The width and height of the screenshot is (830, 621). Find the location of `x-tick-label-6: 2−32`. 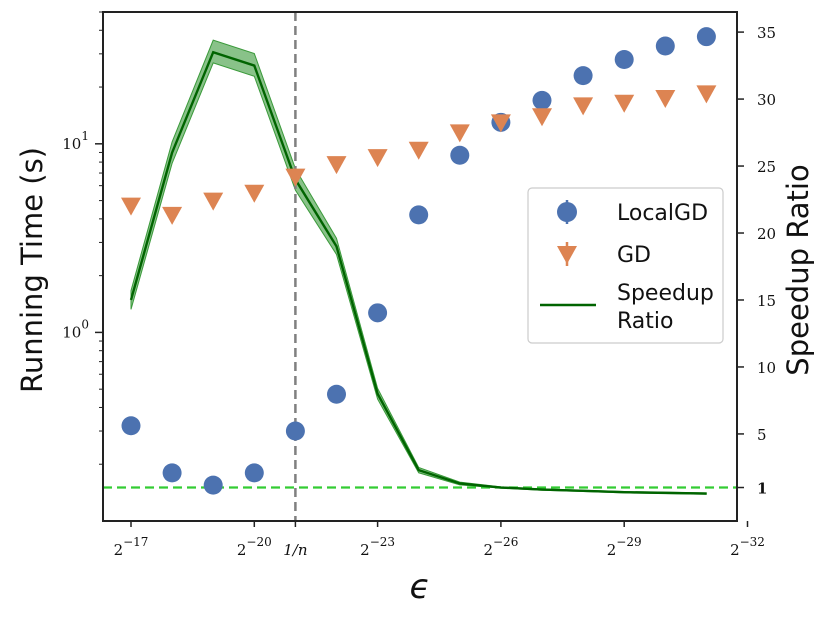

x-tick-label-6: 2−32 is located at coordinates (747, 547).